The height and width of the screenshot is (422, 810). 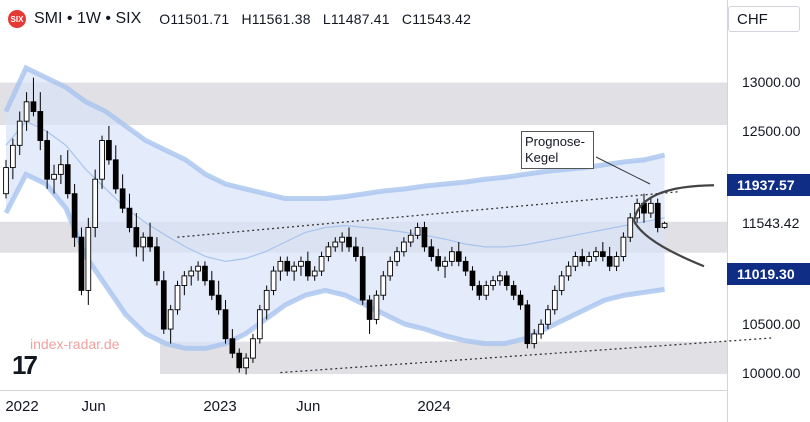 I want to click on cone-upper, so click(x=673, y=202).